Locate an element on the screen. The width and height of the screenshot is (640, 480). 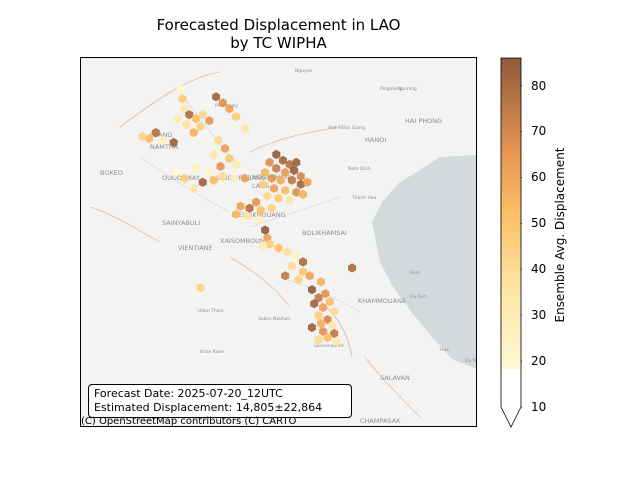
place-label: Bac Giang is located at coordinates (353, 128).